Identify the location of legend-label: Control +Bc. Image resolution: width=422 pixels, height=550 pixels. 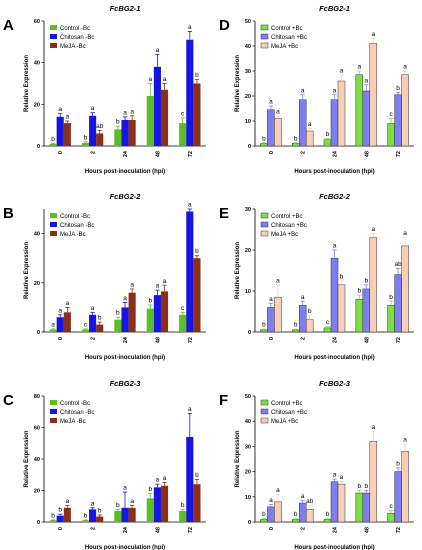
(287, 404).